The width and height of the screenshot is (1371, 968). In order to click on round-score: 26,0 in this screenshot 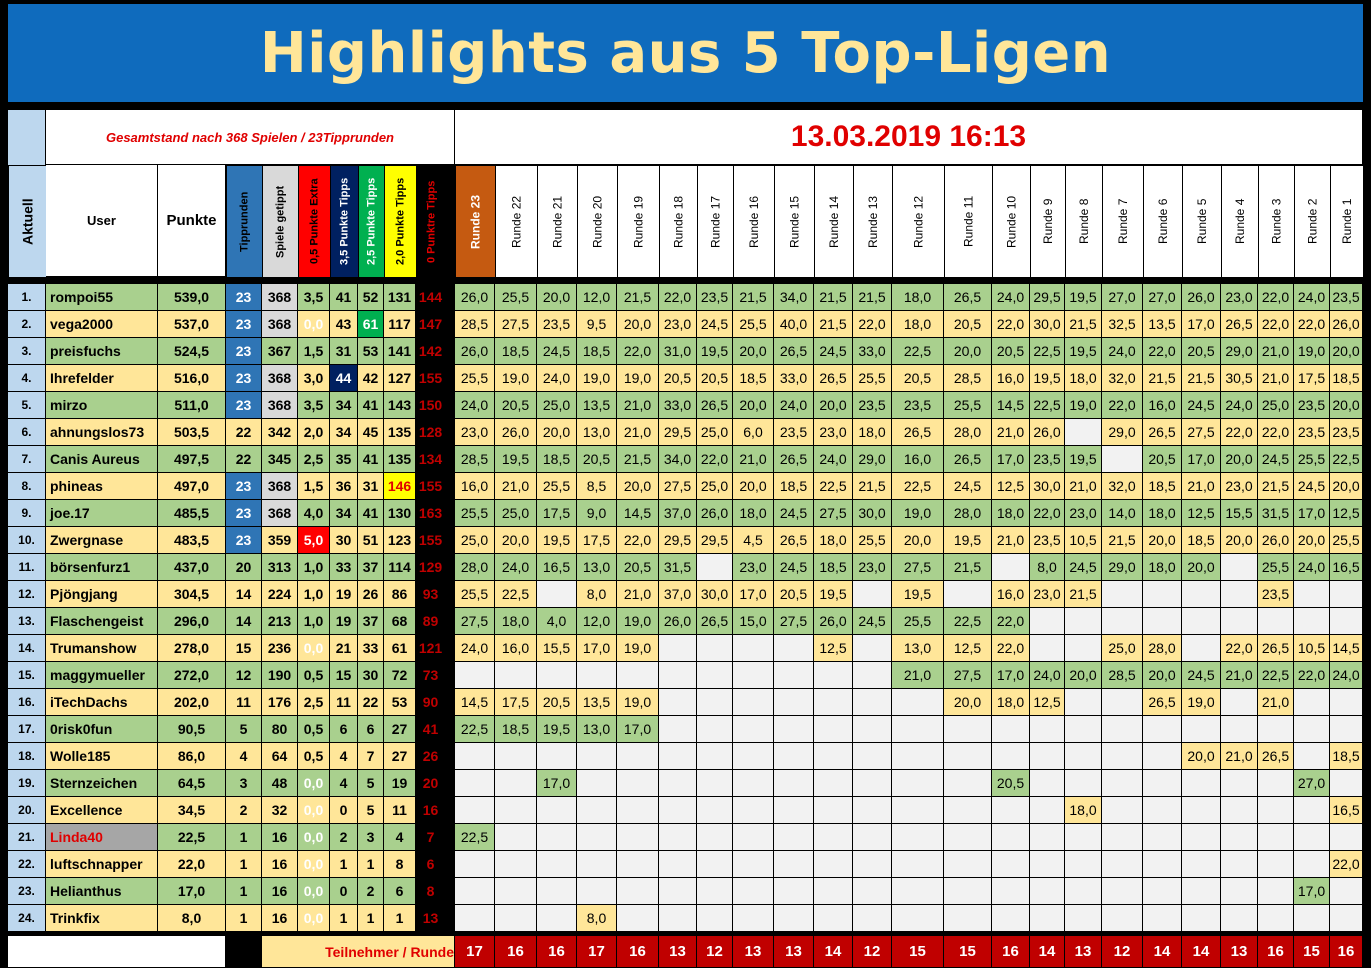, I will do `click(1201, 297)`.